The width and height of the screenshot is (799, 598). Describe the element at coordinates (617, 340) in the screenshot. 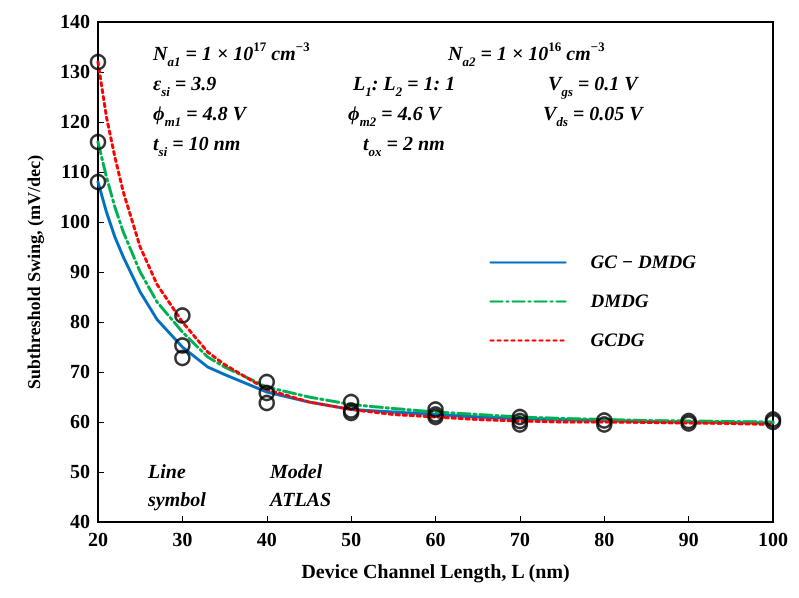

I see `legend-label: GCDG` at that location.